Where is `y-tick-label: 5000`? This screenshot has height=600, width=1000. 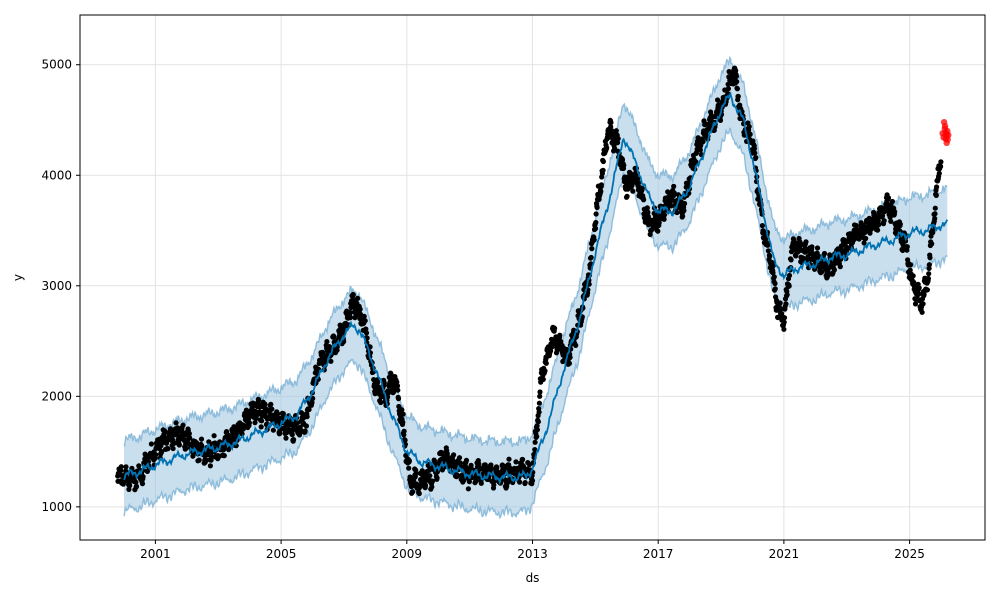
y-tick-label: 5000 is located at coordinates (56, 65).